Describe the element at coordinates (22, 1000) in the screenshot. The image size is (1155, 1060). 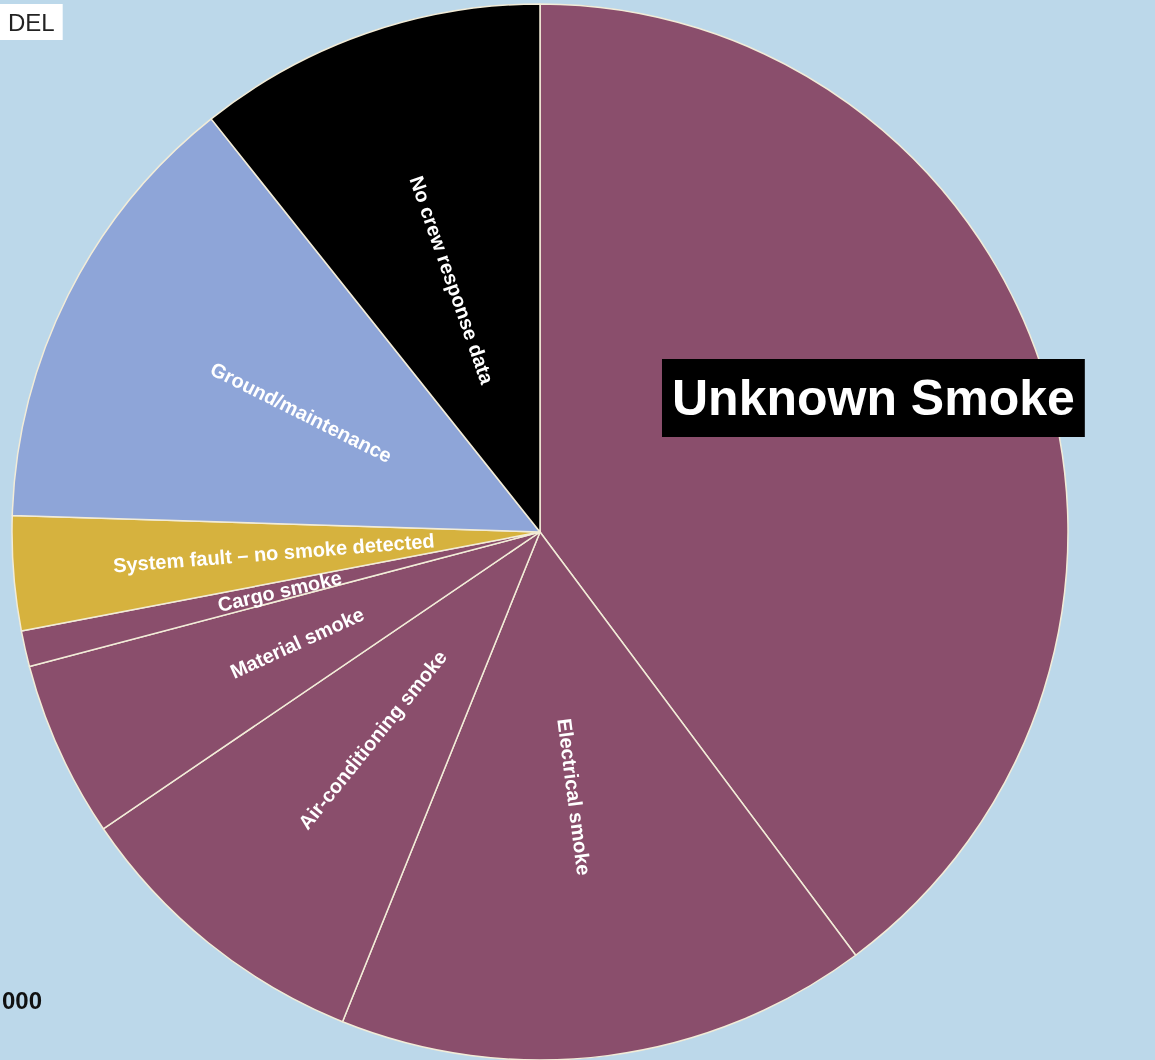
I see `text: 000` at that location.